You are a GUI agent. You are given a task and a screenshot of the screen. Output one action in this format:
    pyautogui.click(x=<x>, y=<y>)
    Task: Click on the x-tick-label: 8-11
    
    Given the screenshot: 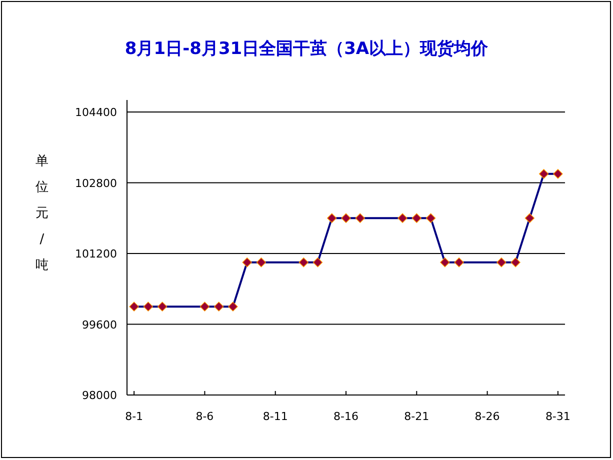 What is the action you would take?
    pyautogui.click(x=275, y=416)
    